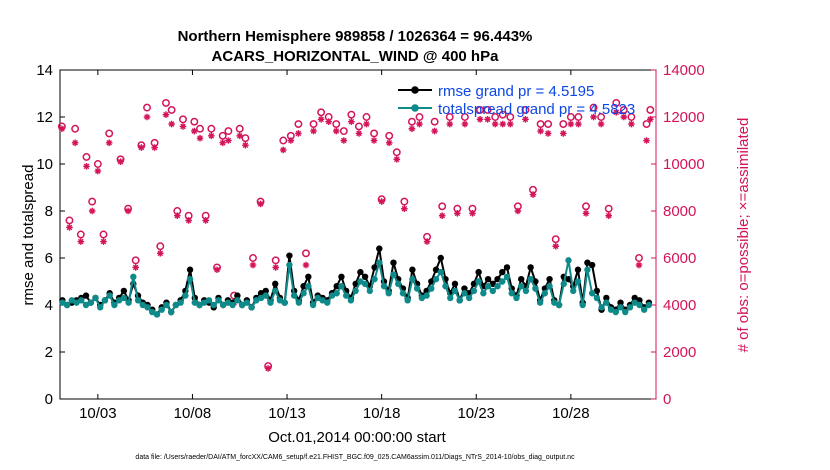 The height and width of the screenshot is (470, 830). Describe the element at coordinates (44, 164) in the screenshot. I see `left-y-tick-label: 10` at that location.